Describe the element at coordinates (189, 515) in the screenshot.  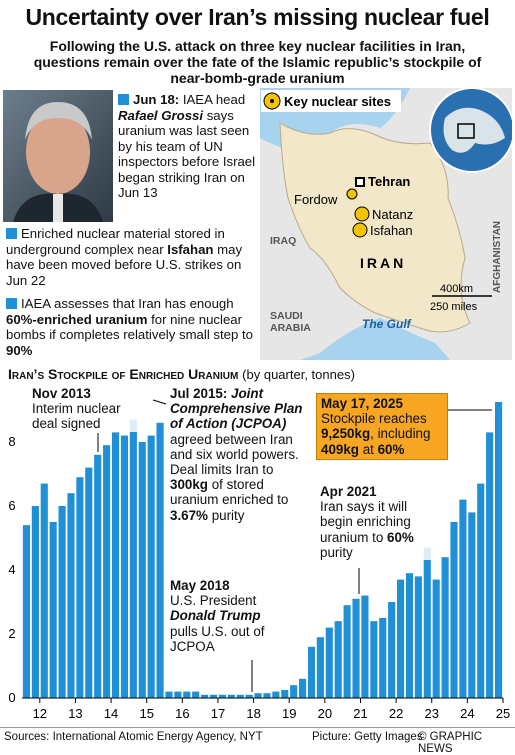
I see `annotation-emph: 3.67%` at that location.